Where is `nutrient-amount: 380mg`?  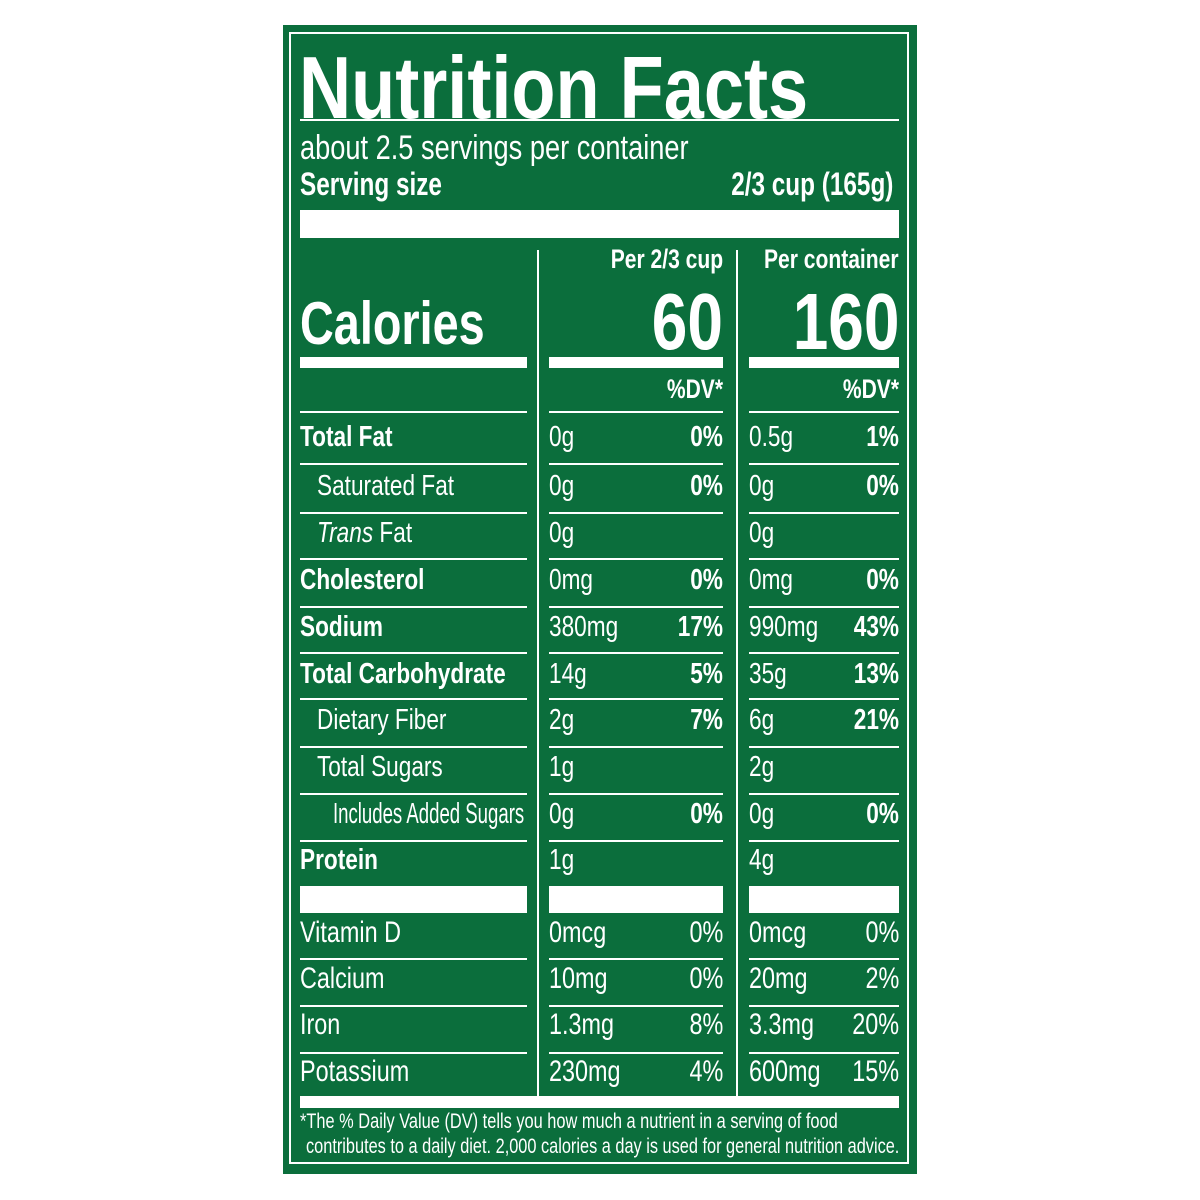
nutrient-amount: 380mg is located at coordinates (584, 627).